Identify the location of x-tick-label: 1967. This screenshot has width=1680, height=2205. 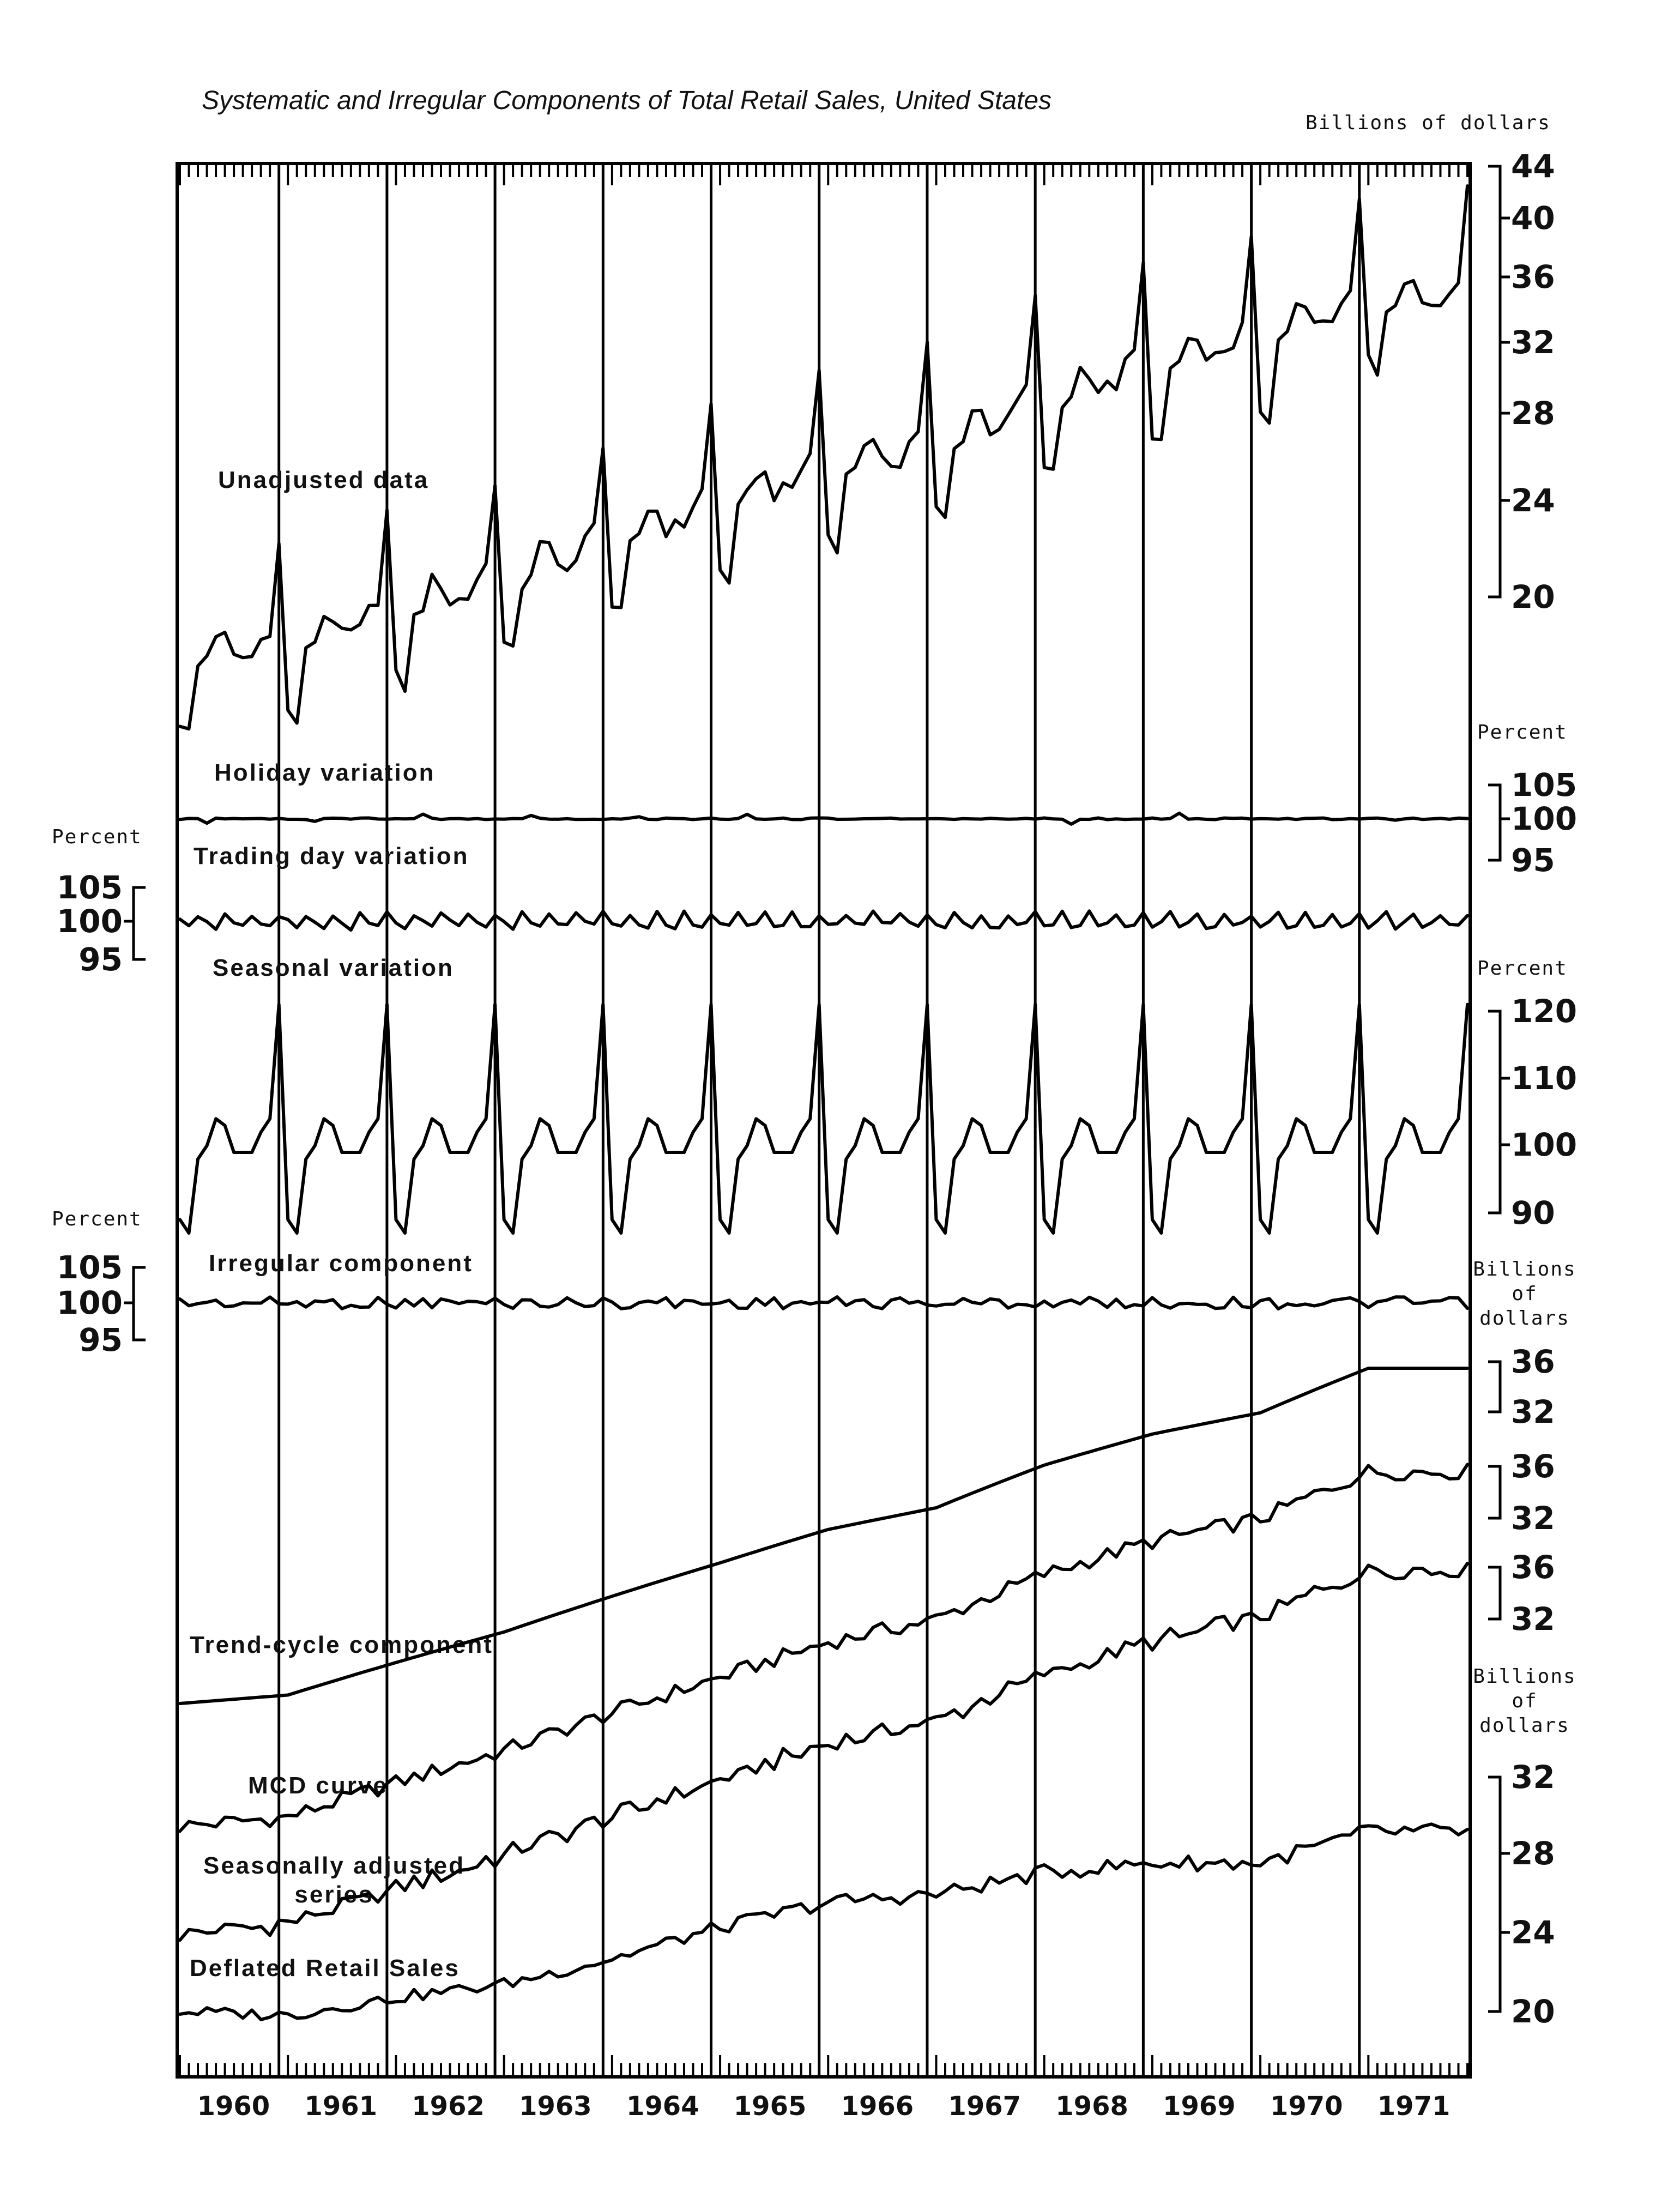
(984, 2106).